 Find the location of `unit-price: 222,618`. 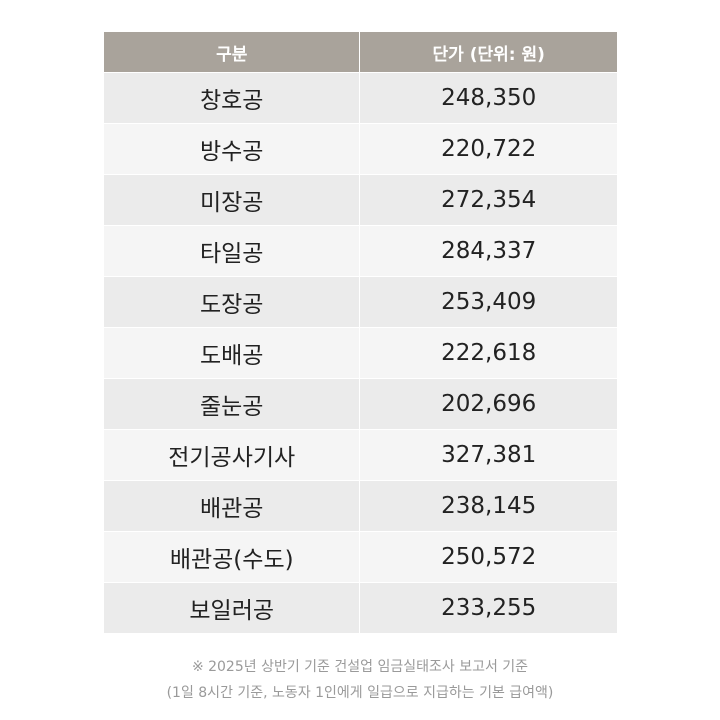

unit-price: 222,618 is located at coordinates (488, 353).